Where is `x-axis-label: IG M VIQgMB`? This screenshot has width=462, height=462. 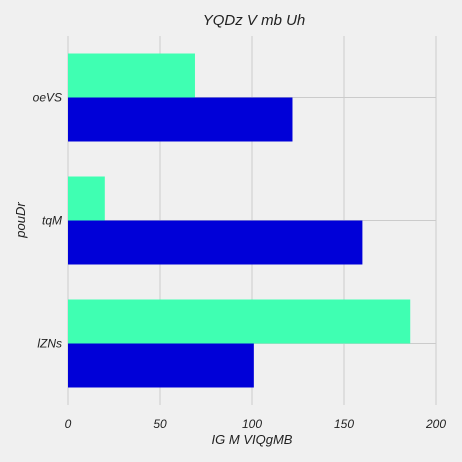 x-axis-label: IG M VIQgMB is located at coordinates (252, 439).